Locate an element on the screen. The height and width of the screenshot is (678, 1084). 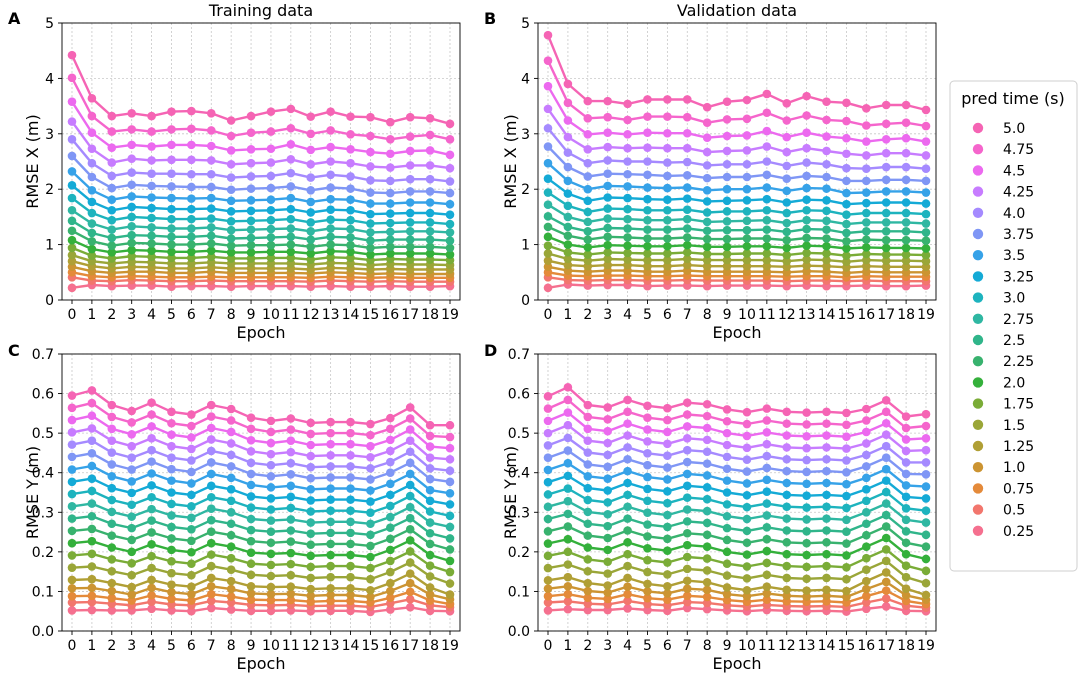
y-tick-label: 0.0 is located at coordinates (43, 632).